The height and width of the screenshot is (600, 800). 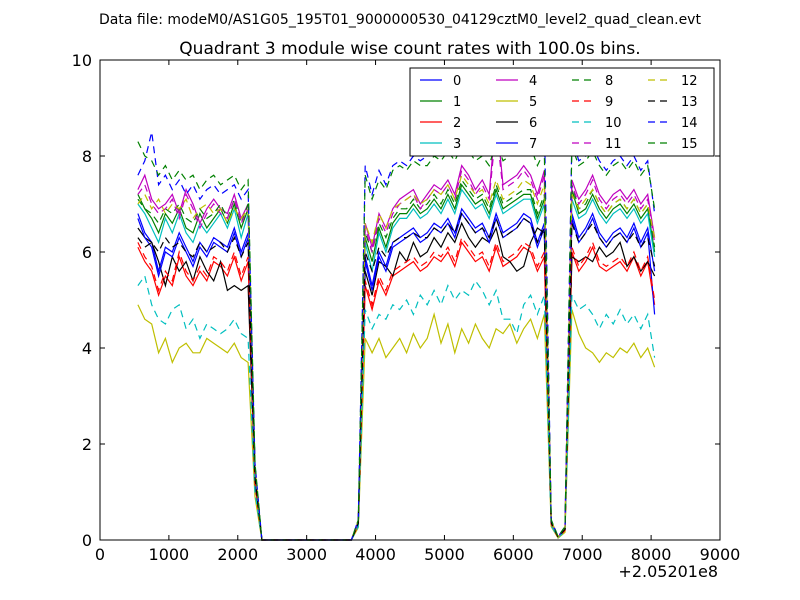 What do you see at coordinates (87, 444) in the screenshot?
I see `y-tick-label: 2` at bounding box center [87, 444].